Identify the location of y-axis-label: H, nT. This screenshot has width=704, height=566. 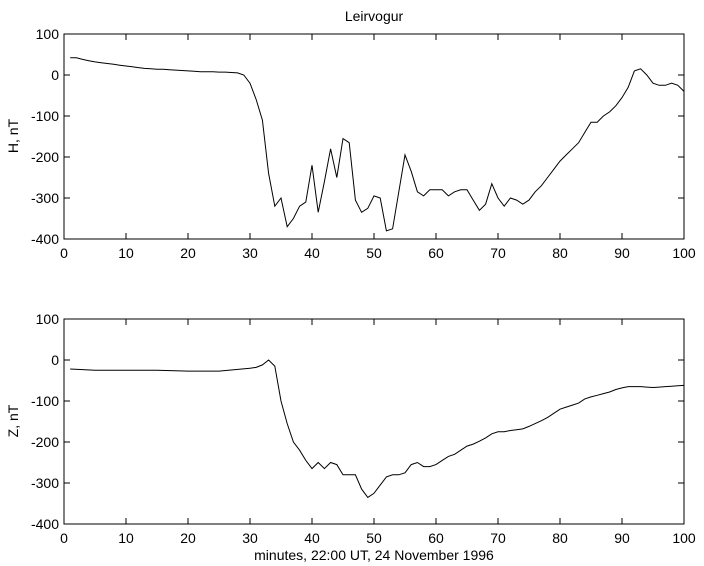
(13, 135).